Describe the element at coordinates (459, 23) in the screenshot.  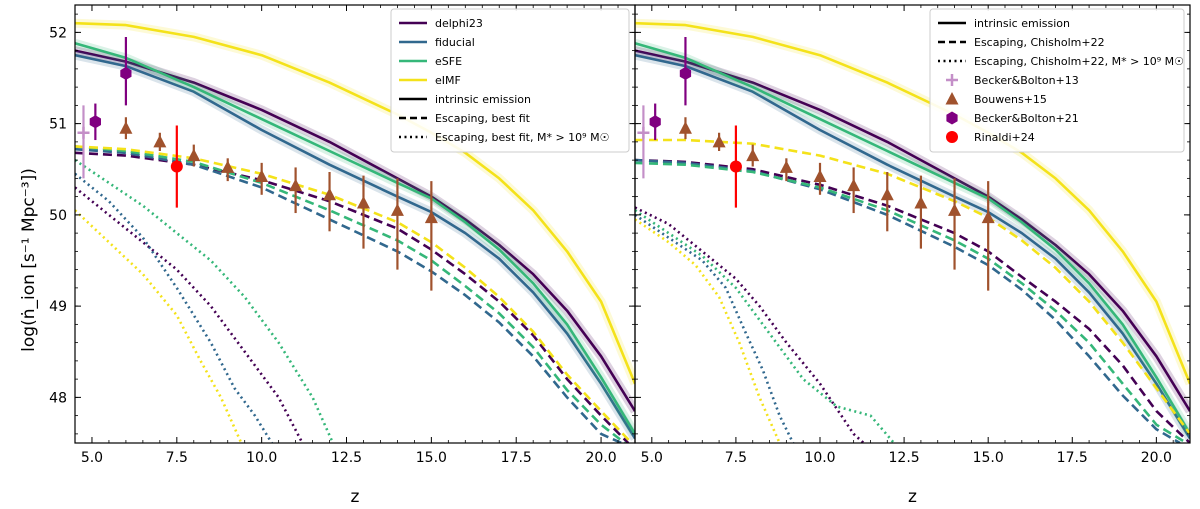
I see `legend-label: delphi23` at that location.